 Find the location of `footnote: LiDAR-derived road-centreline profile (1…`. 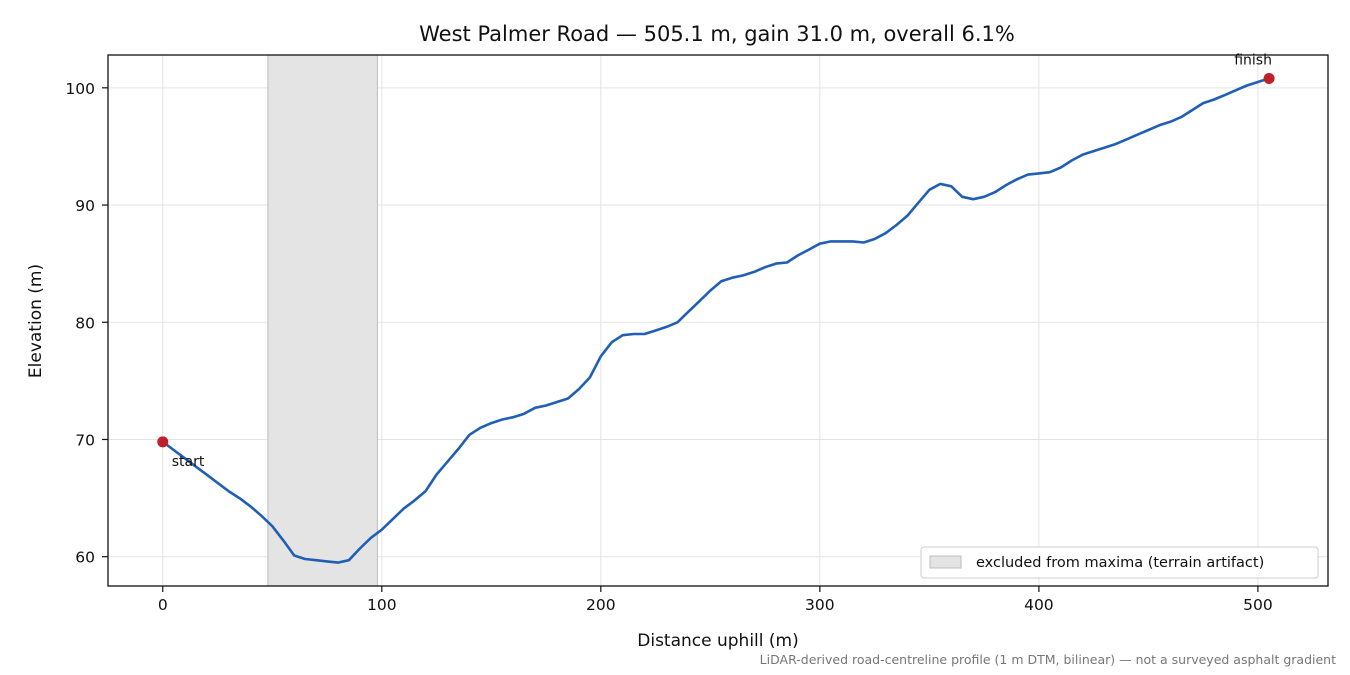

footnote: LiDAR-derived road-centreline profile (1… is located at coordinates (1048, 659).